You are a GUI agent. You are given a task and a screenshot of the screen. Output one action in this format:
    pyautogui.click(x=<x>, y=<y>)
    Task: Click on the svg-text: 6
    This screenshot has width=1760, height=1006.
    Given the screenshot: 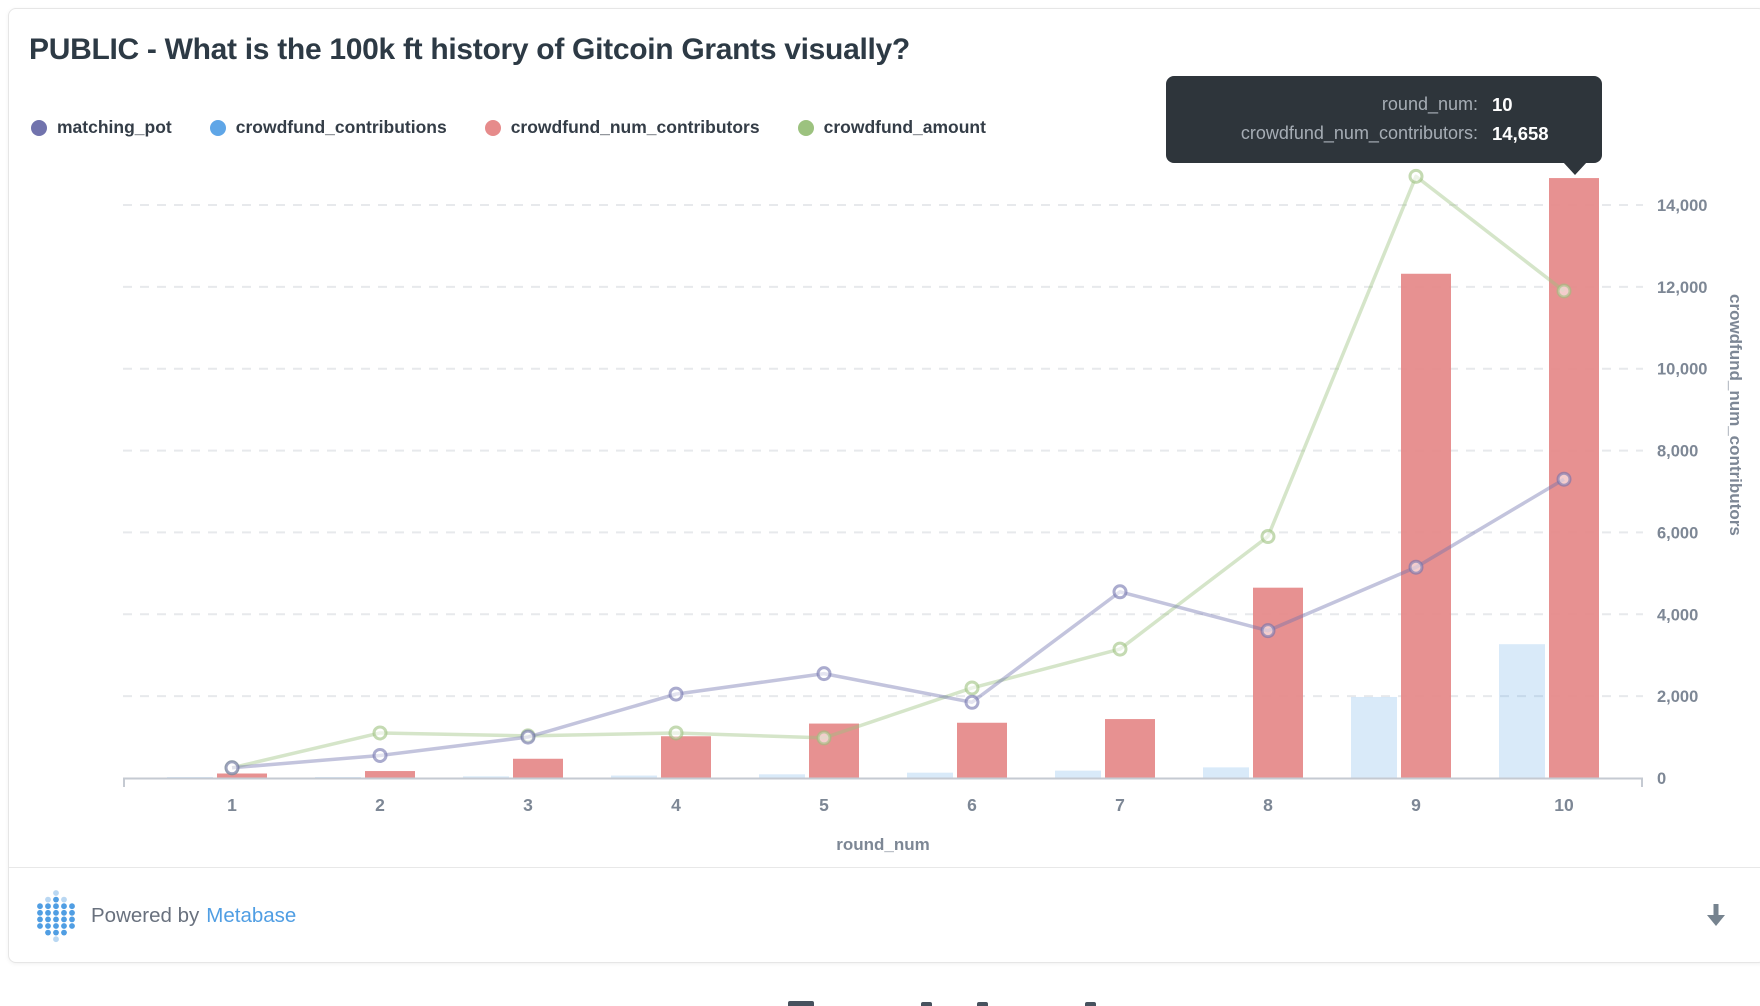 What is the action you would take?
    pyautogui.click(x=972, y=805)
    